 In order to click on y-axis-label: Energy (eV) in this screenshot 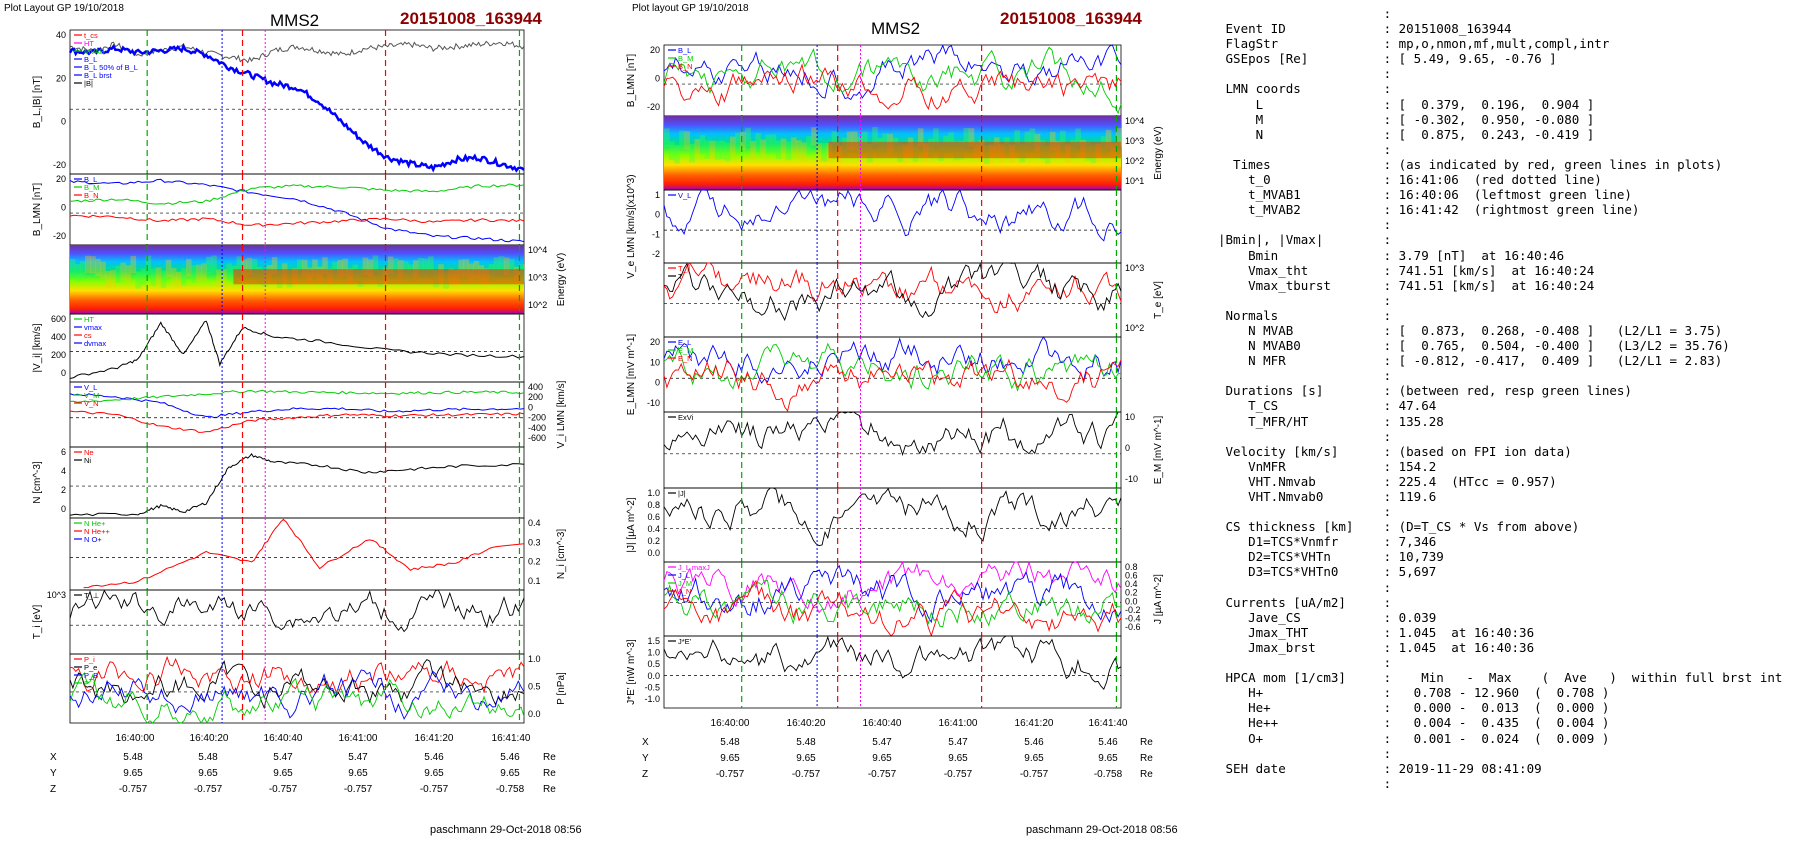, I will do `click(561, 279)`.